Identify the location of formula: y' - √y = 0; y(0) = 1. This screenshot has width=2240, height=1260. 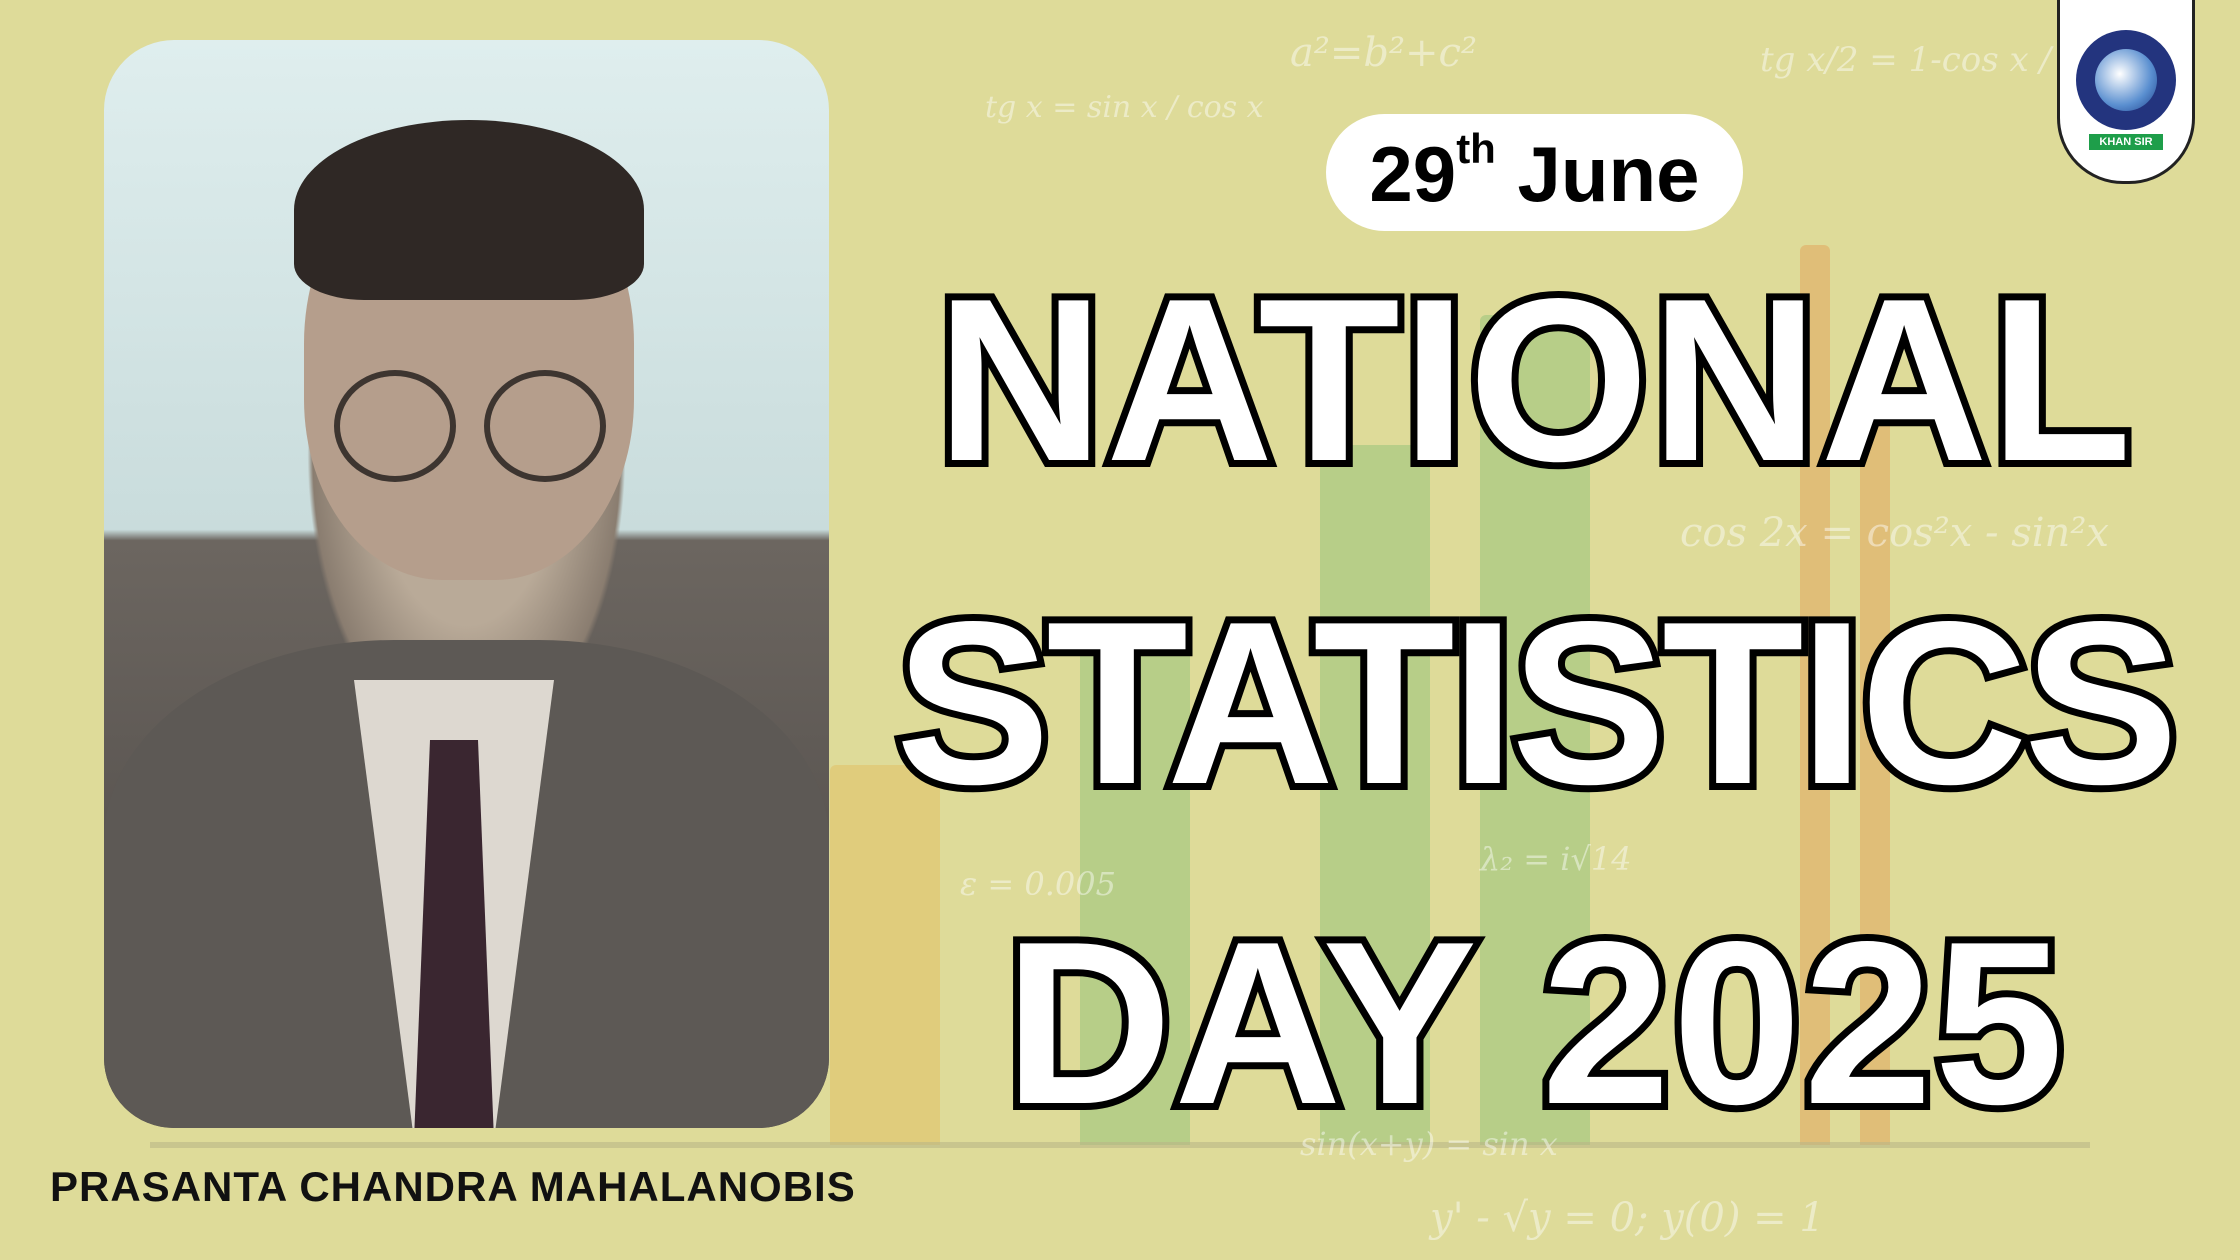
(1627, 1218).